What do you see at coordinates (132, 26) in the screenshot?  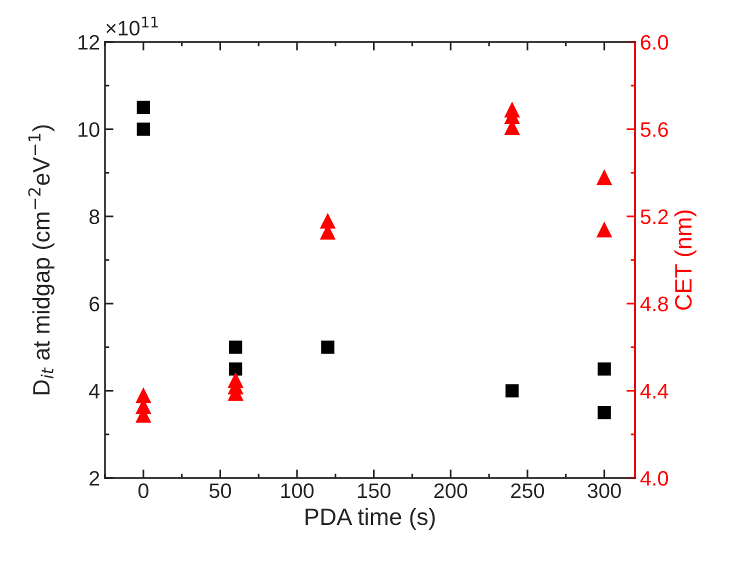 I see `text: ×10$^{11}$` at bounding box center [132, 26].